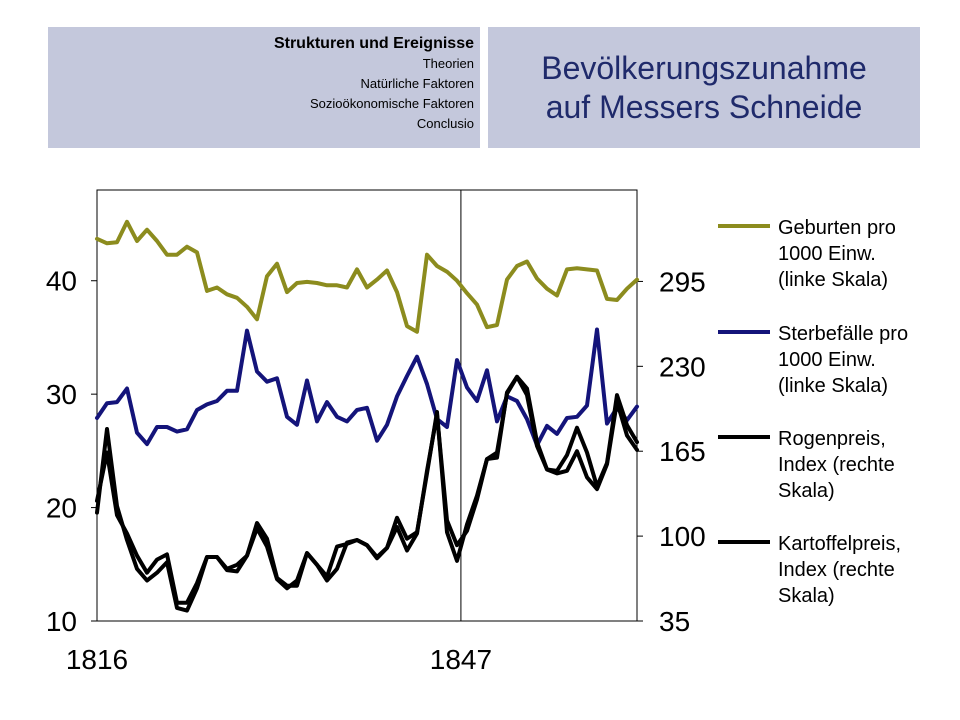 The height and width of the screenshot is (720, 960). I want to click on slide-title: Bevölkerungszunahme auf Messers Schneide, so click(704, 88).